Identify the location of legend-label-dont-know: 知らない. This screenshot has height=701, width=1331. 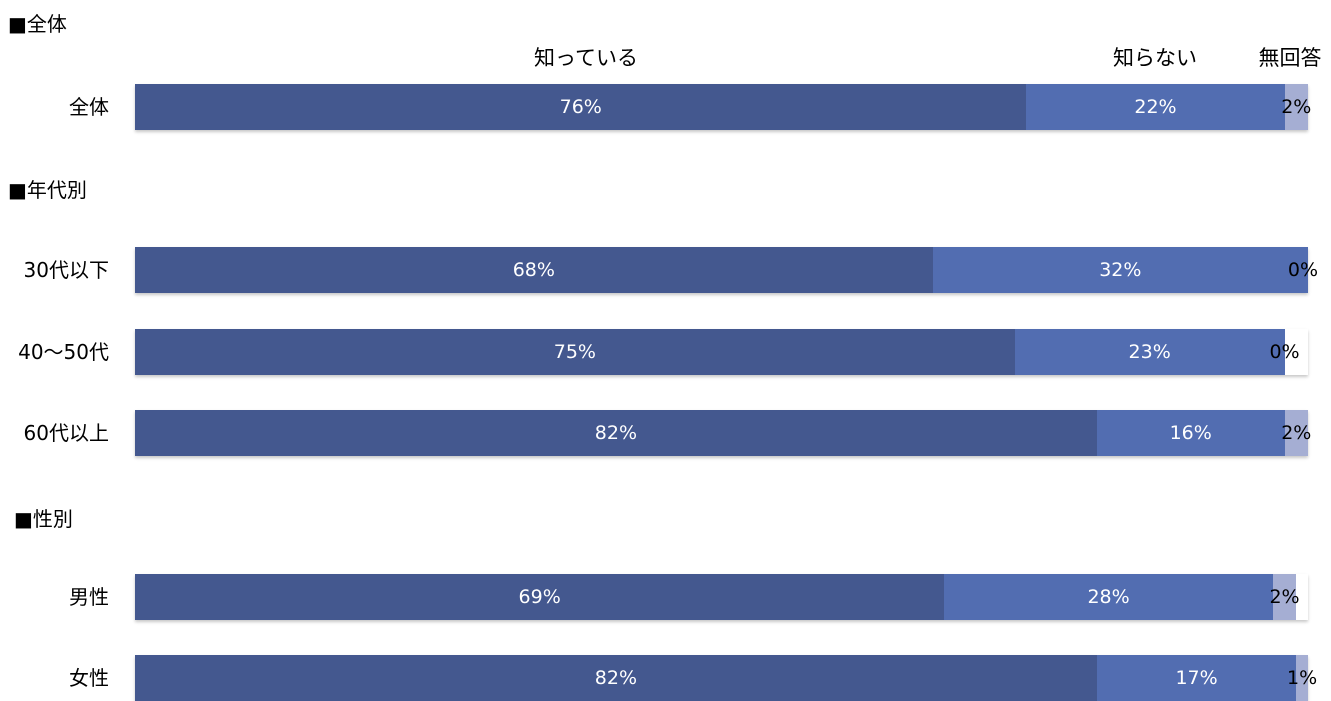
(1155, 58).